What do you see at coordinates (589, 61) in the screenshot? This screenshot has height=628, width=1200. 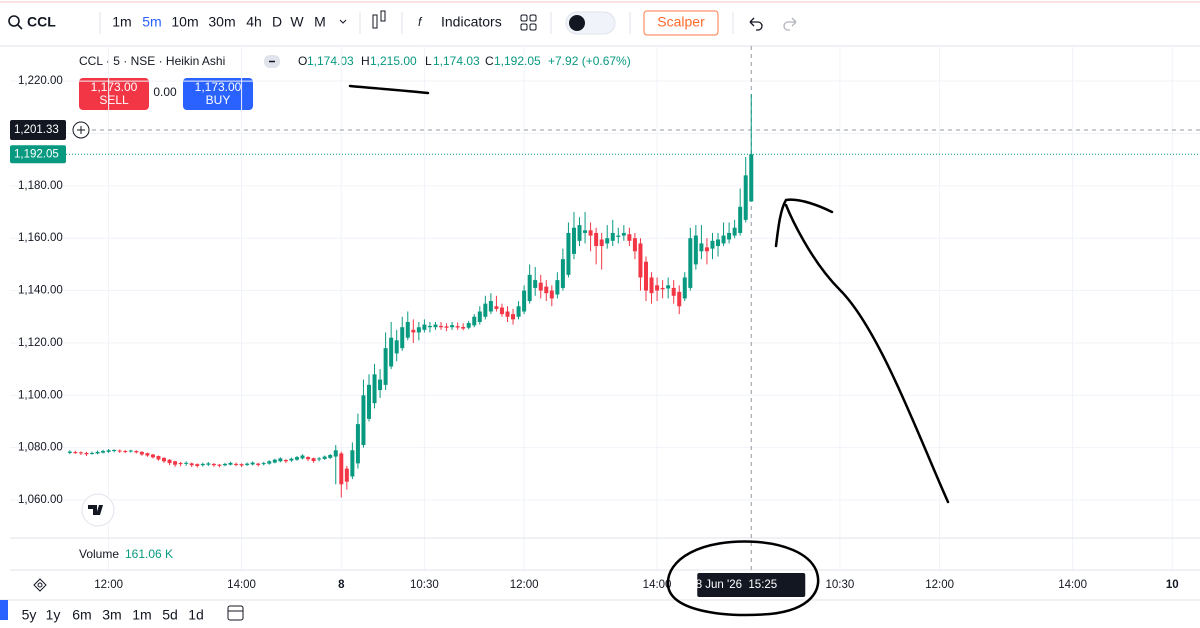 I see `legend-change: +7.92 (+0.67%)` at bounding box center [589, 61].